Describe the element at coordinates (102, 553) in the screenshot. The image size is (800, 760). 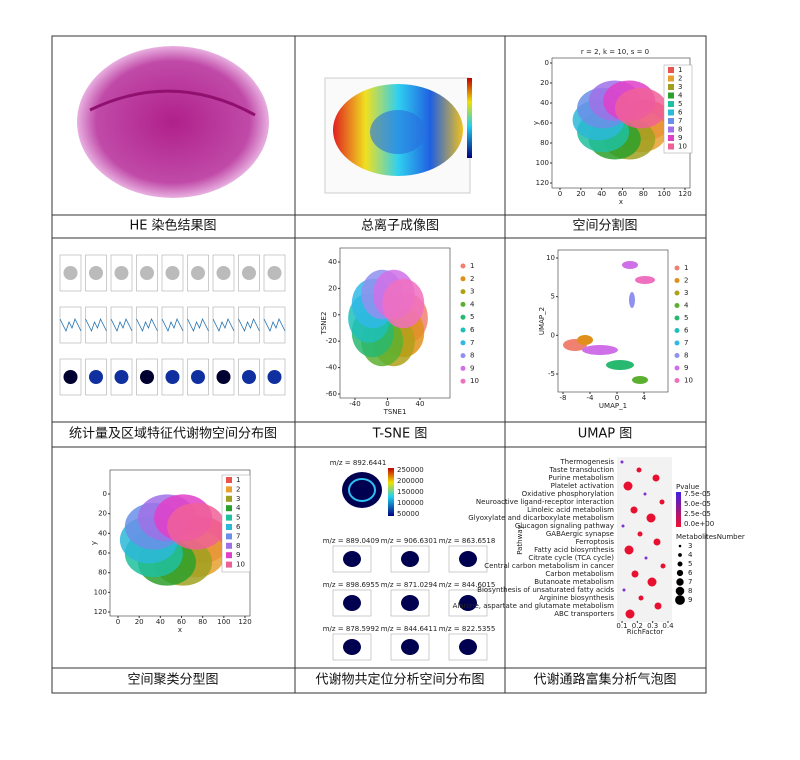
I see `y-tick-label: 60` at that location.